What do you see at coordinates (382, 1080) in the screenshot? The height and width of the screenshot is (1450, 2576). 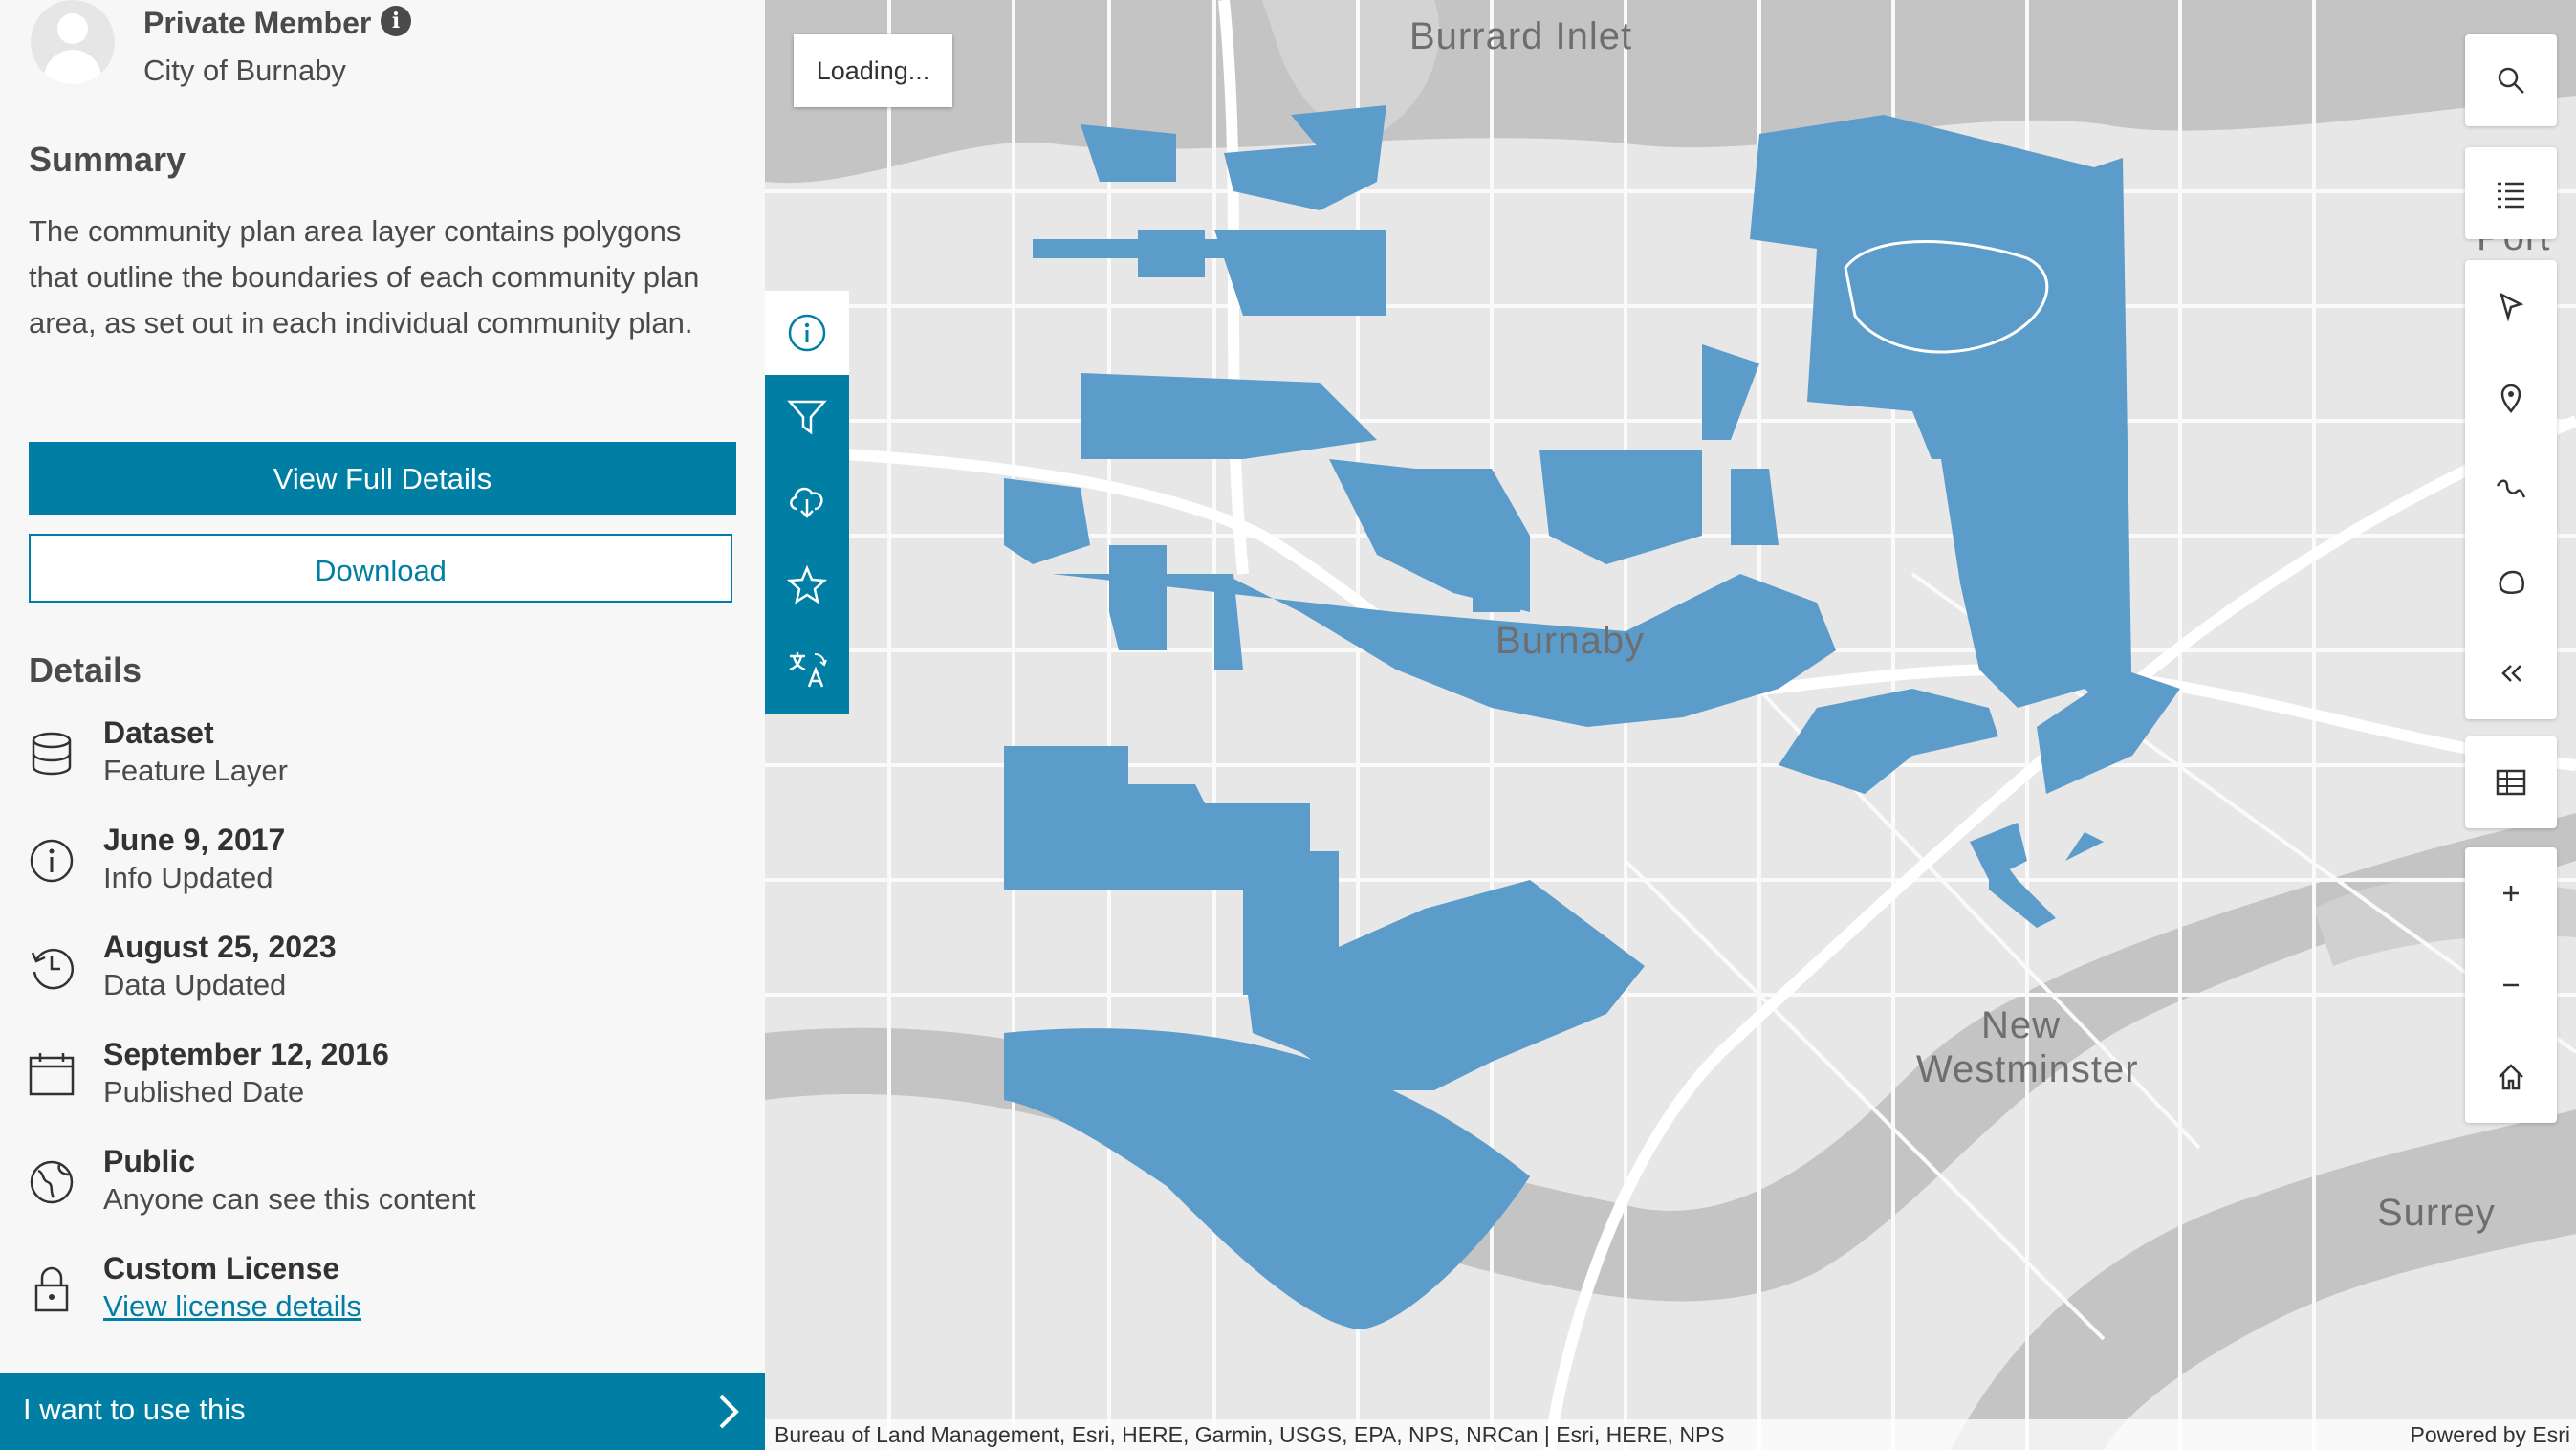 I see `detail-published-date: September 12, 2016 Published Date` at bounding box center [382, 1080].